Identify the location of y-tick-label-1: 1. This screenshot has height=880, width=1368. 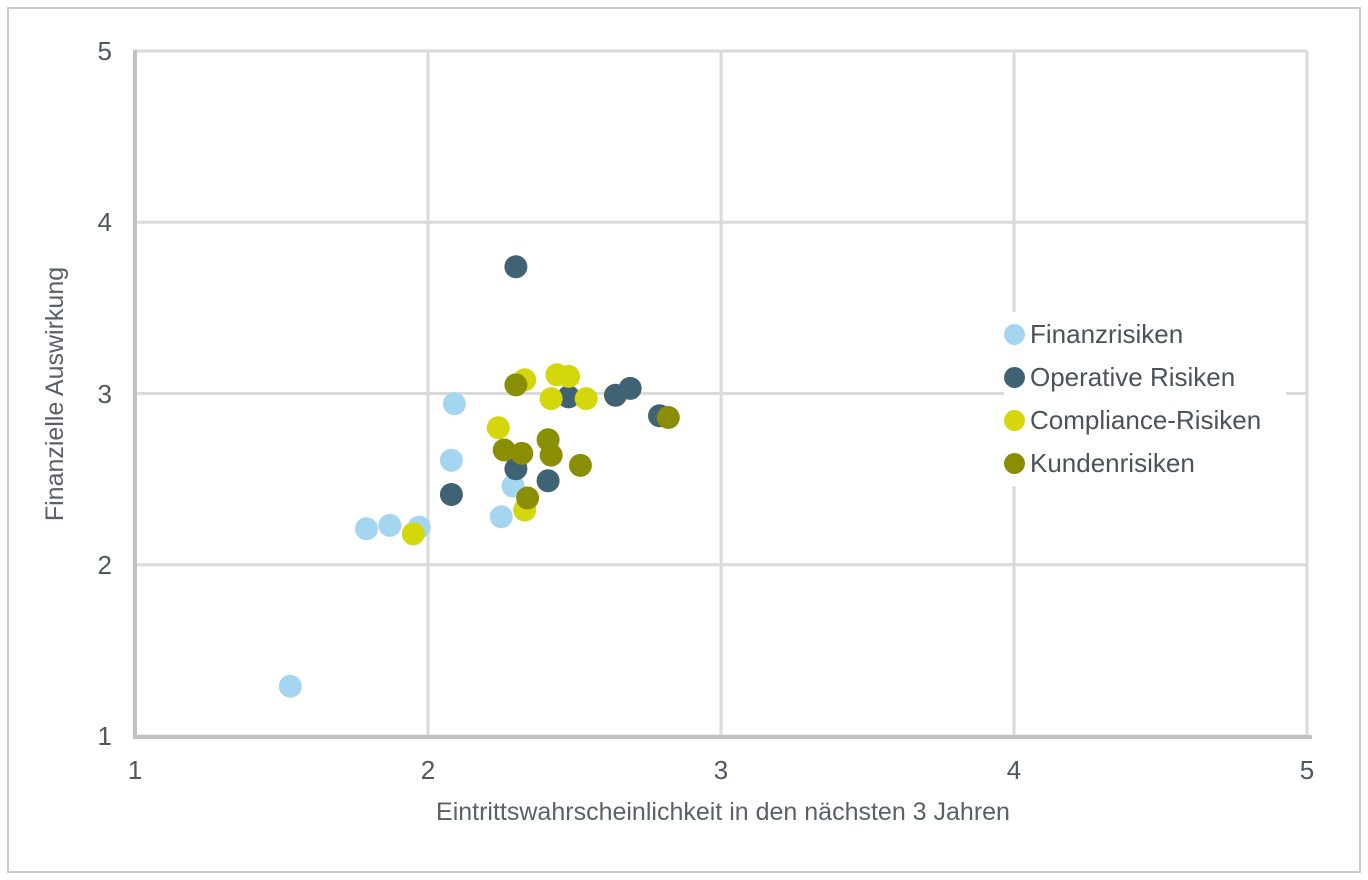
(104, 736).